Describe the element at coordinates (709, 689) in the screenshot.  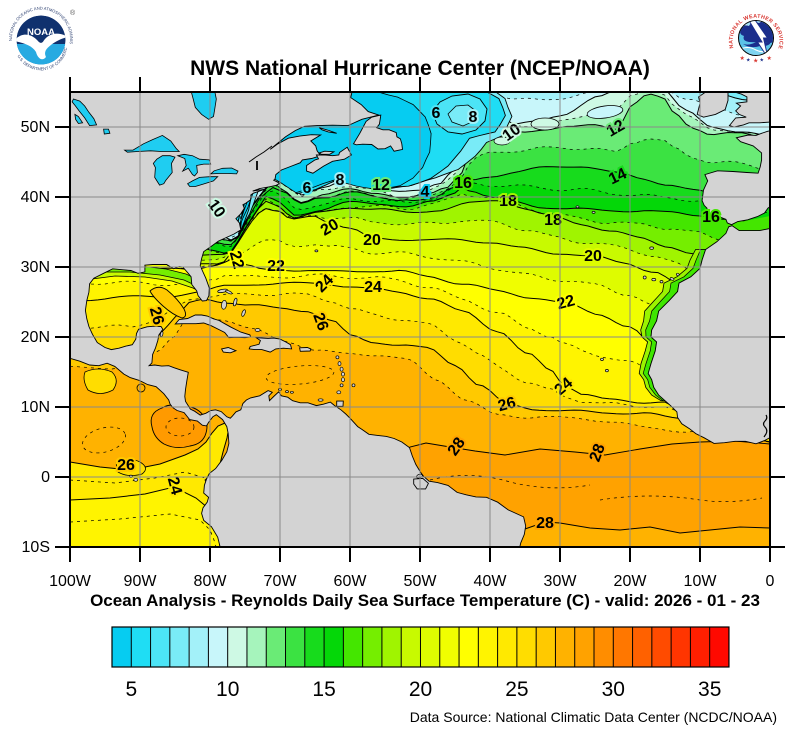
I see `svg-text: 35` at that location.